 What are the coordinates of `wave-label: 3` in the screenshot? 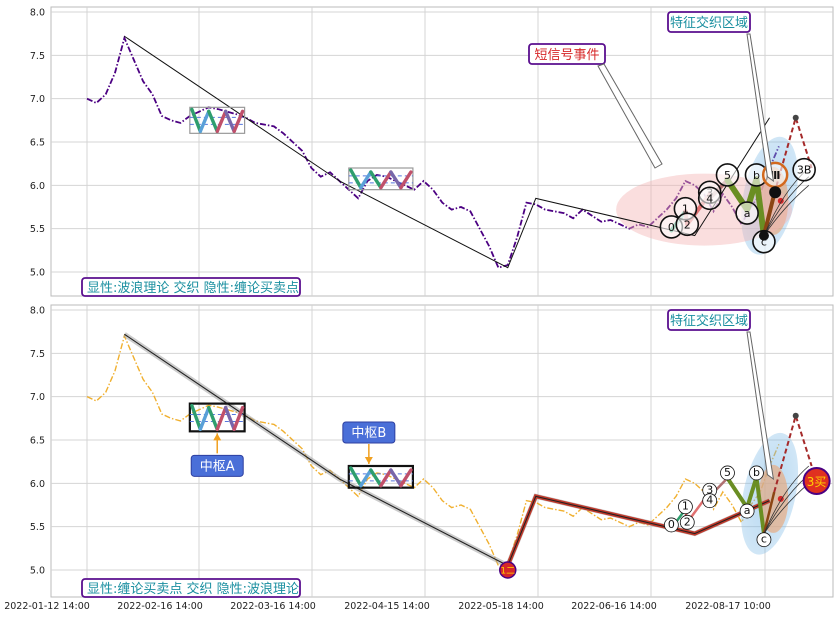 It's located at (709, 489).